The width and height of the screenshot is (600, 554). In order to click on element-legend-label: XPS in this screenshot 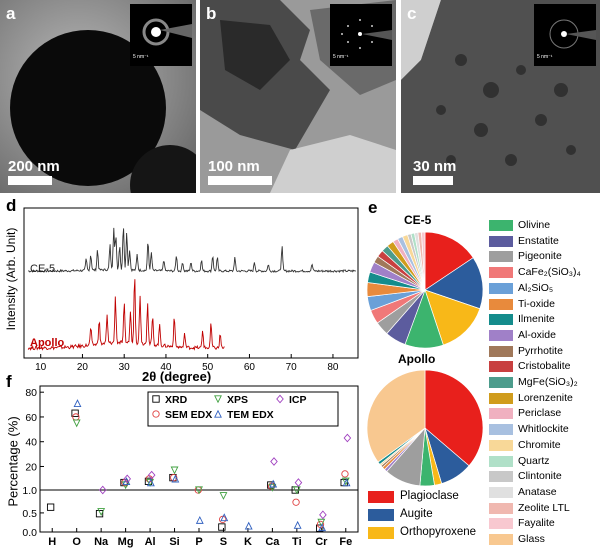, I will do `click(237, 400)`.